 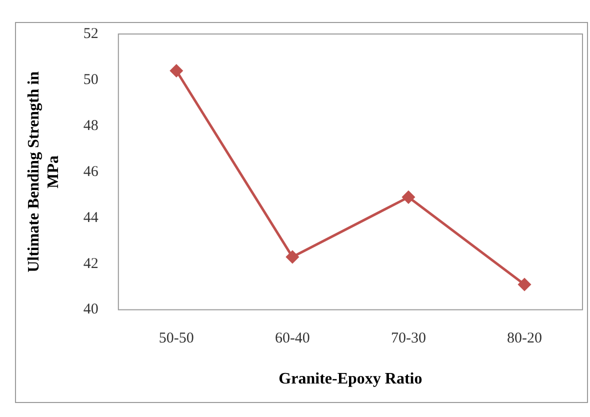 What do you see at coordinates (90, 126) in the screenshot?
I see `y-tick-label: 48` at bounding box center [90, 126].